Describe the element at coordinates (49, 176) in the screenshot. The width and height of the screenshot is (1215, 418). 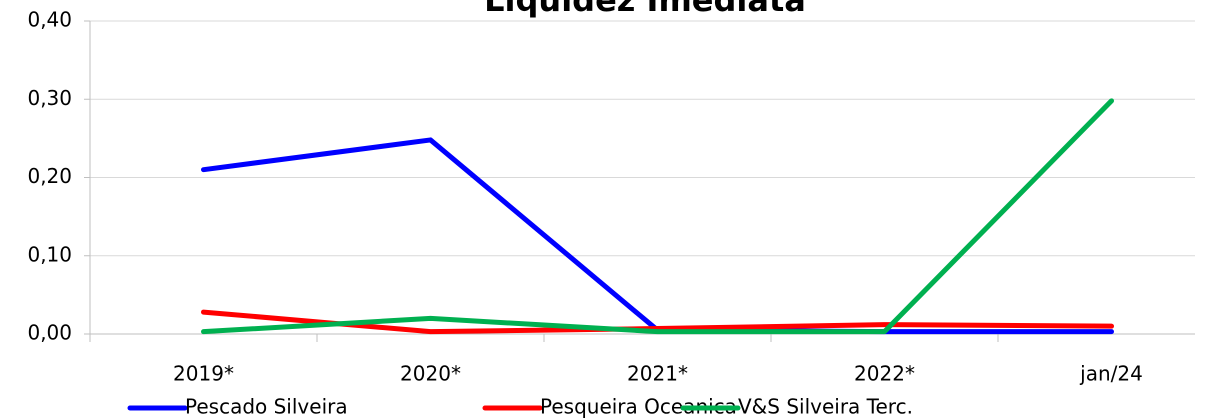
I see `y-tick-label: 0,20` at that location.